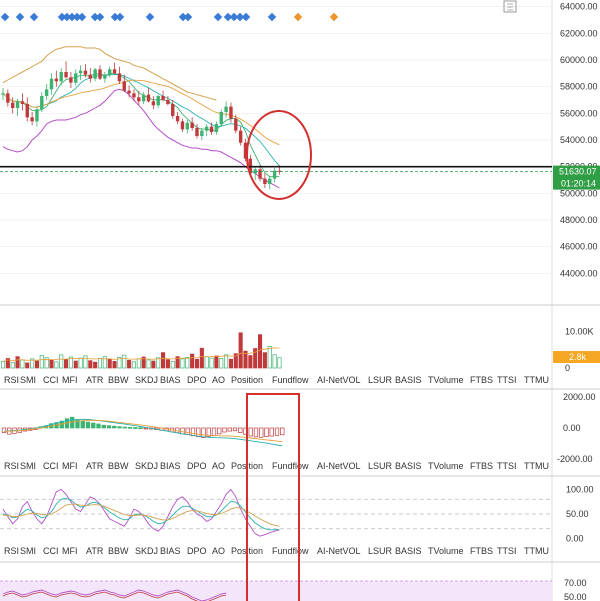  I want to click on fundflow-tick-label: 0.00, so click(572, 428).